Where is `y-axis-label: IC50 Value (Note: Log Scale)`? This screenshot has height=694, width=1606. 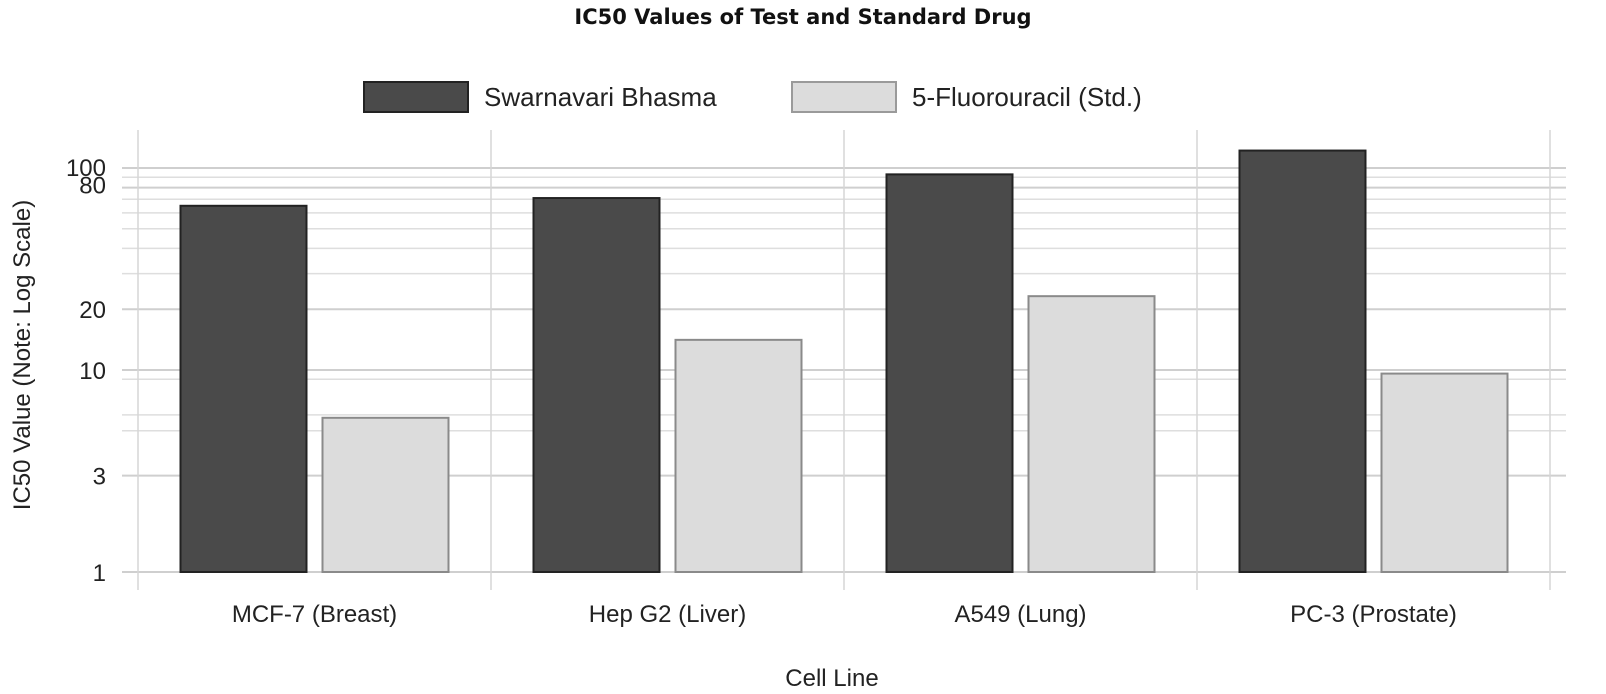
y-axis-label: IC50 Value (Note: Log Scale) is located at coordinates (22, 355).